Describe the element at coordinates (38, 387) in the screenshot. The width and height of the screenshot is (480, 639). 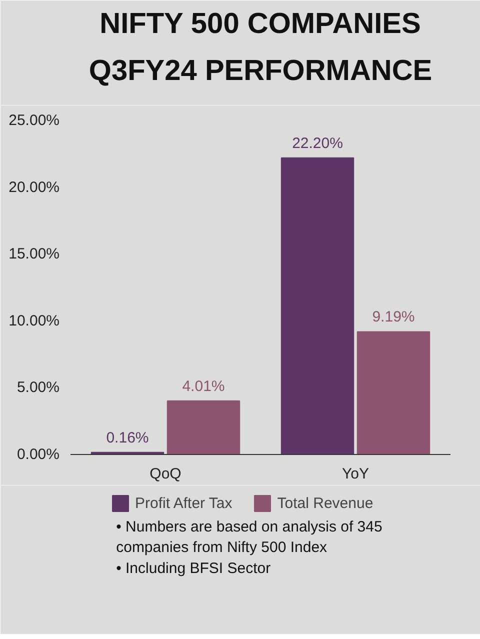
I see `y-tick-label: 5.00%` at that location.